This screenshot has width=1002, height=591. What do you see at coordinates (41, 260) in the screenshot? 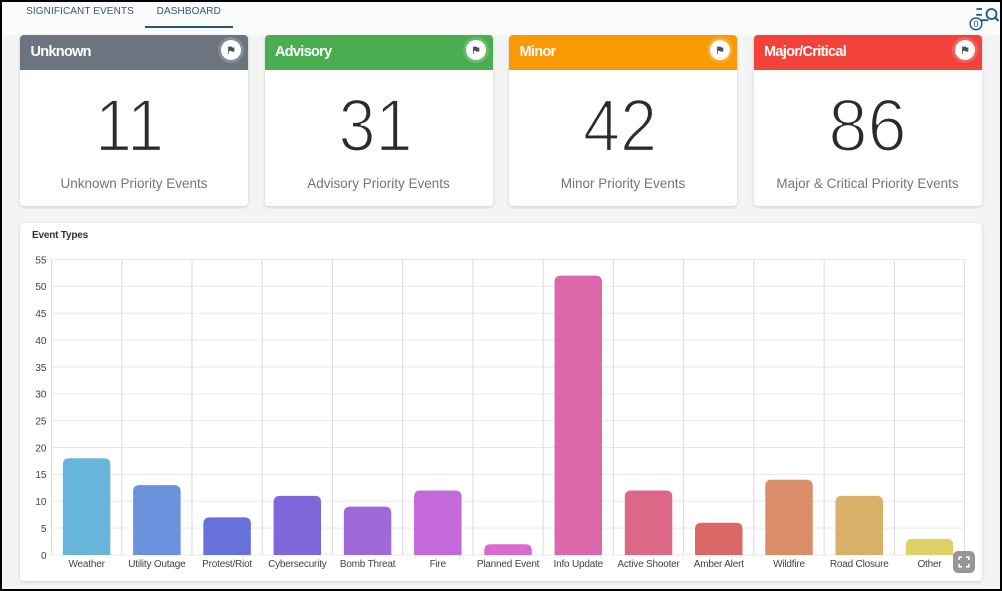
I see `svg-text: 55` at bounding box center [41, 260].